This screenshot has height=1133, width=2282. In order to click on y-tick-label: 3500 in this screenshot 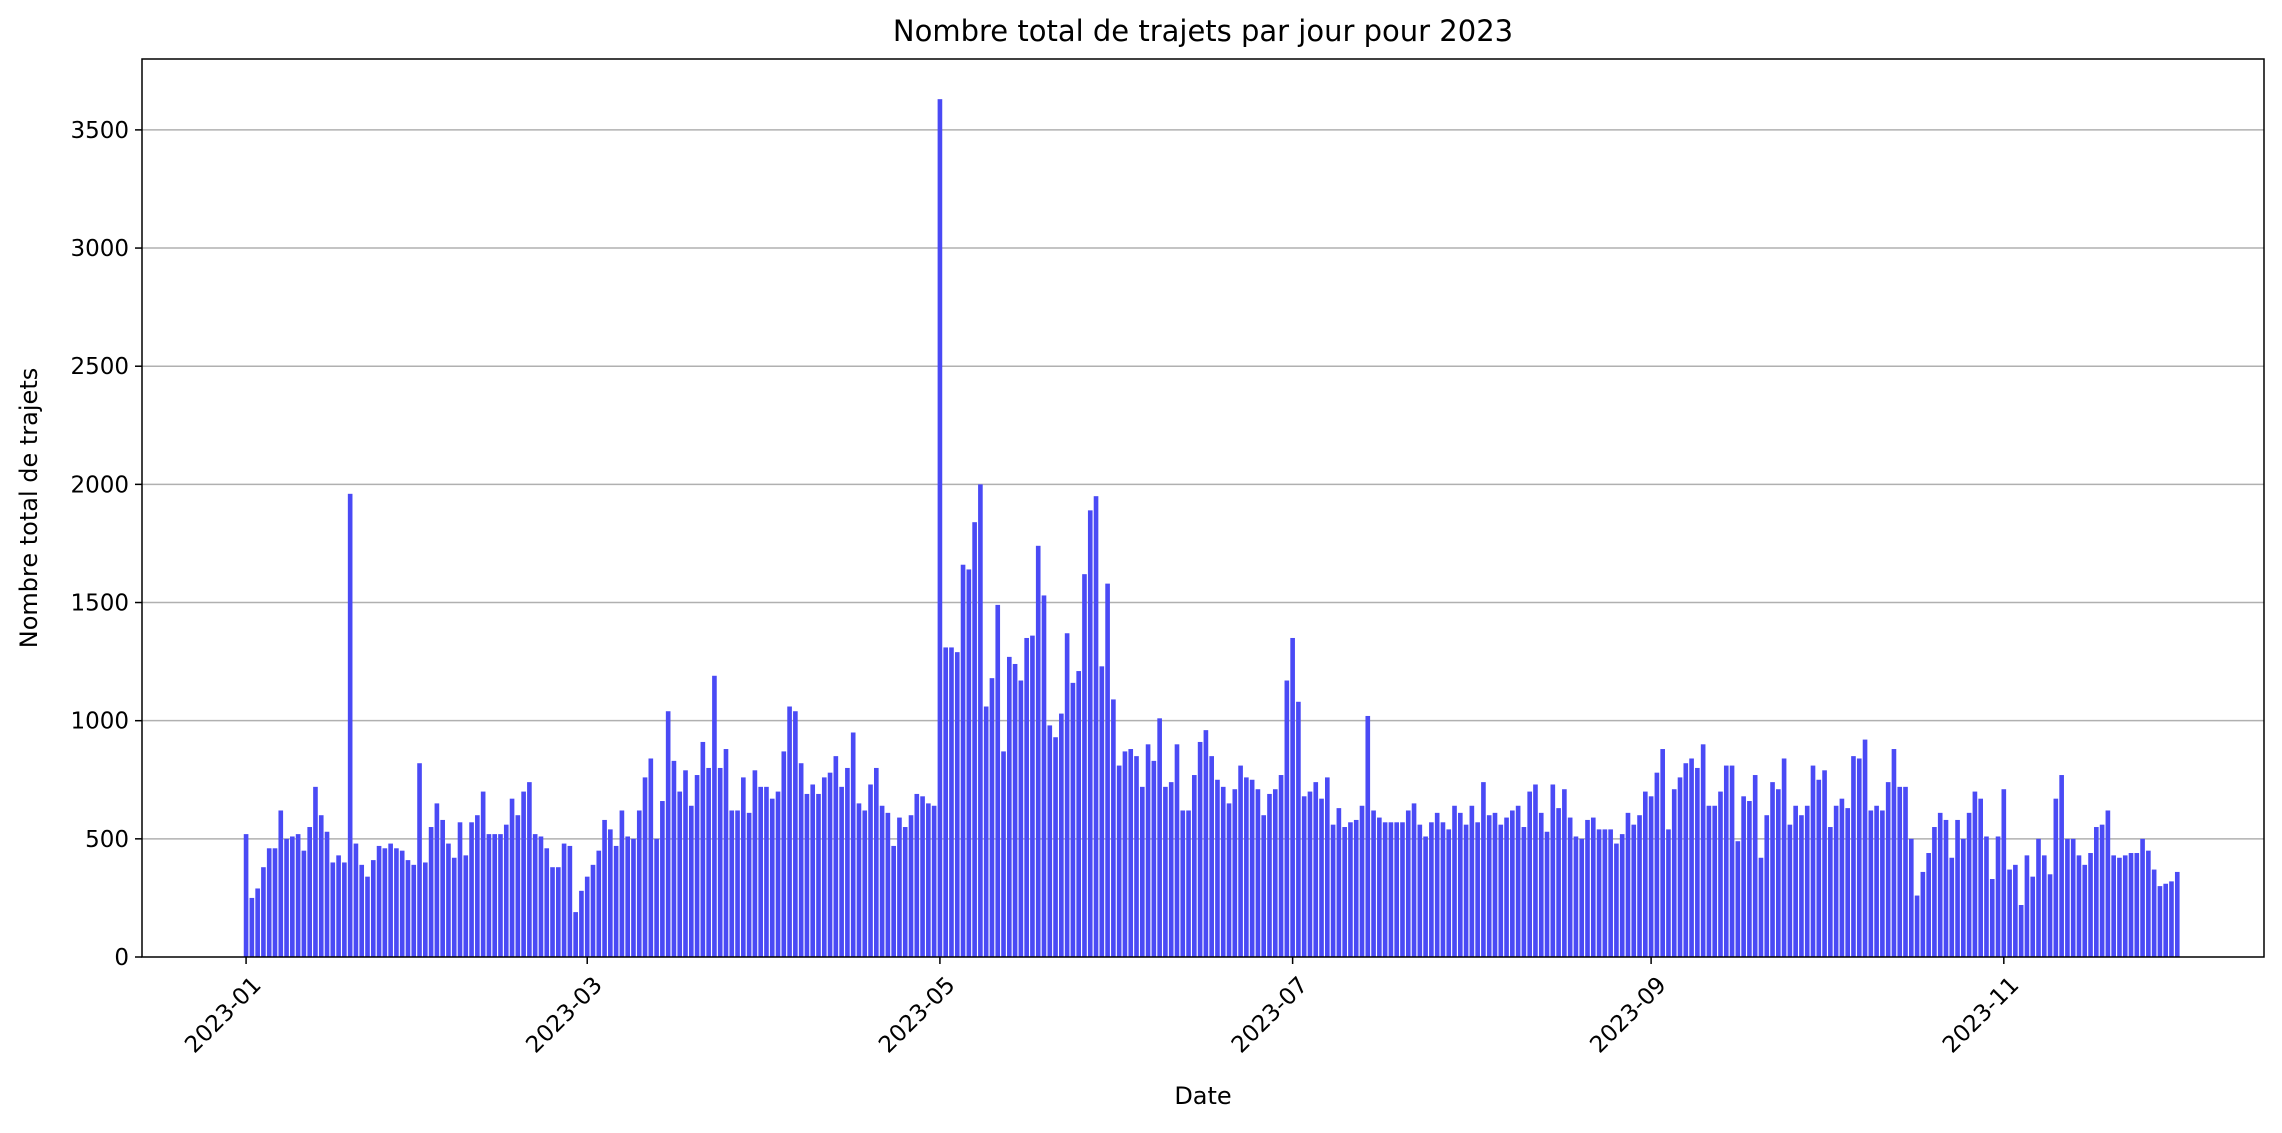, I will do `click(99, 131)`.